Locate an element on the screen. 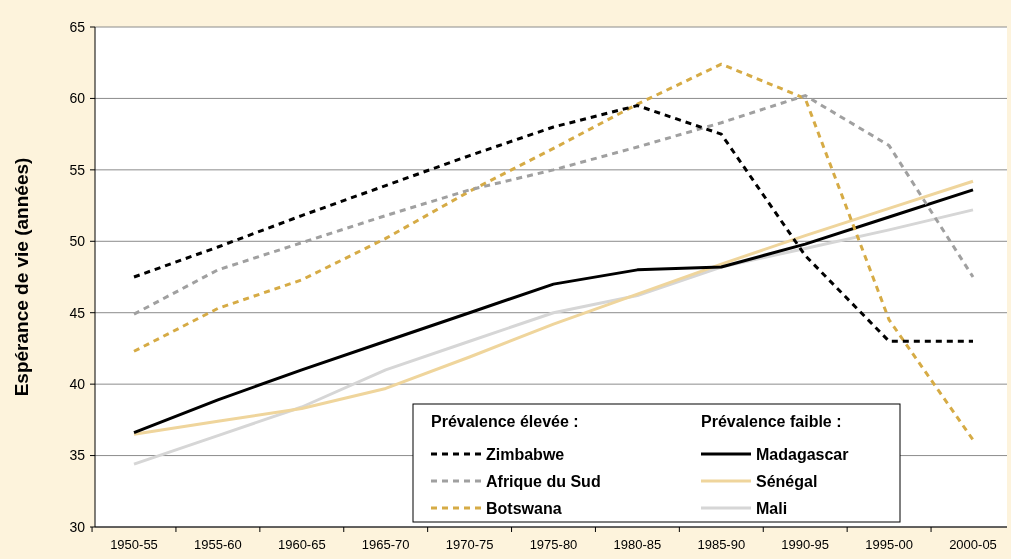 This screenshot has height=559, width=1011. legend-label: Mali is located at coordinates (772, 508).